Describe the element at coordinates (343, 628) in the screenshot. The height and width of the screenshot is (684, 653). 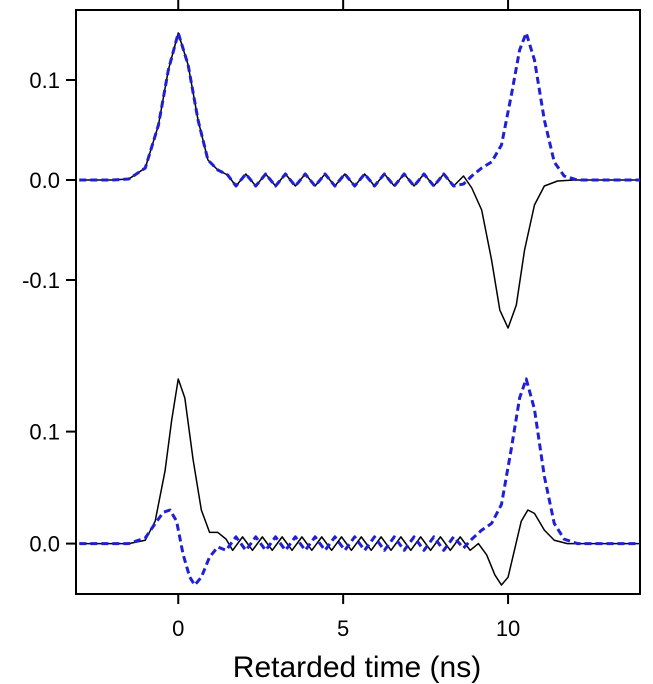
I see `x-tick-label: 5` at that location.